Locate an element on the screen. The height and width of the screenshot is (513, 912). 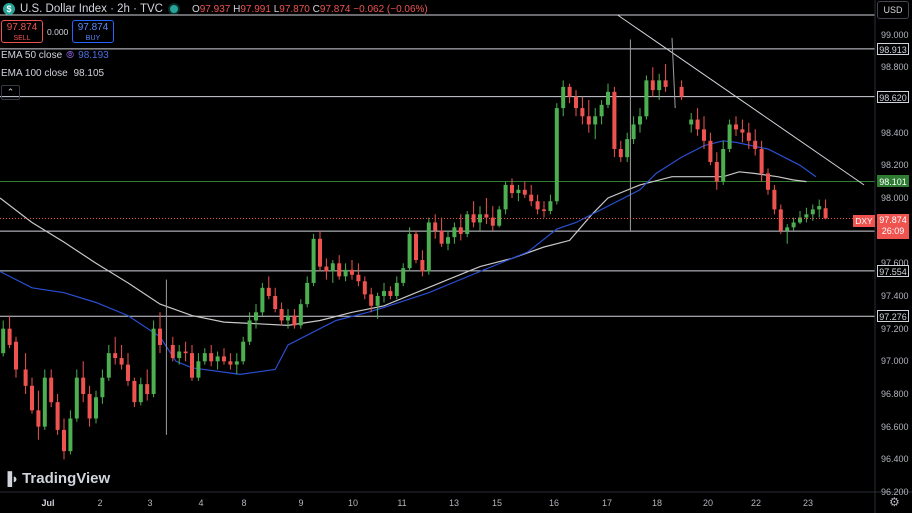
indicator-ema50: EMA 50 close ⦾ 98.193 is located at coordinates (55, 55).